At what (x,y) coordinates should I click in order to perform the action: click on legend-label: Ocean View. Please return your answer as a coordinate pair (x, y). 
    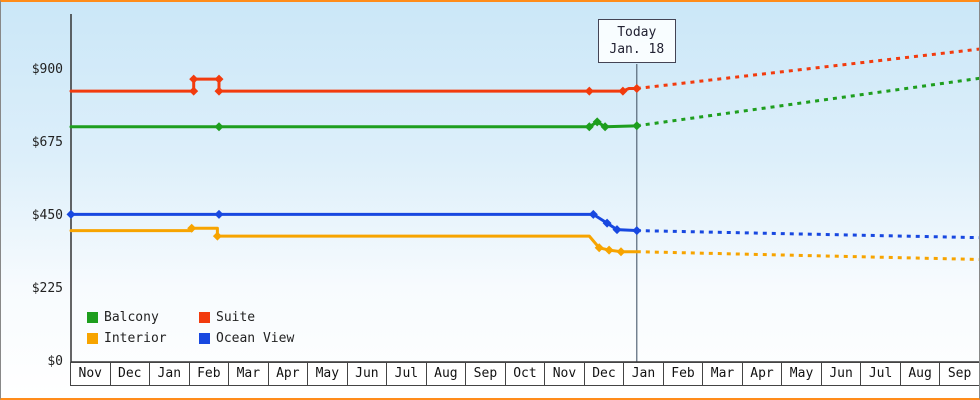
    Looking at the image, I should click on (255, 338).